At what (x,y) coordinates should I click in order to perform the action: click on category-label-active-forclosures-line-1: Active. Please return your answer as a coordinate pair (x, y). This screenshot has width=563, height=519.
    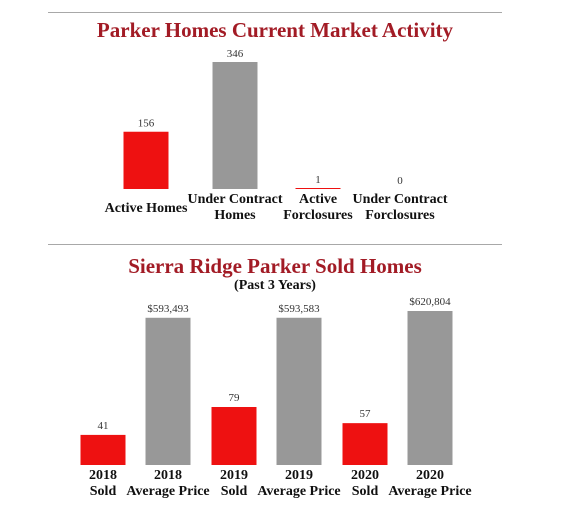
    Looking at the image, I should click on (318, 199).